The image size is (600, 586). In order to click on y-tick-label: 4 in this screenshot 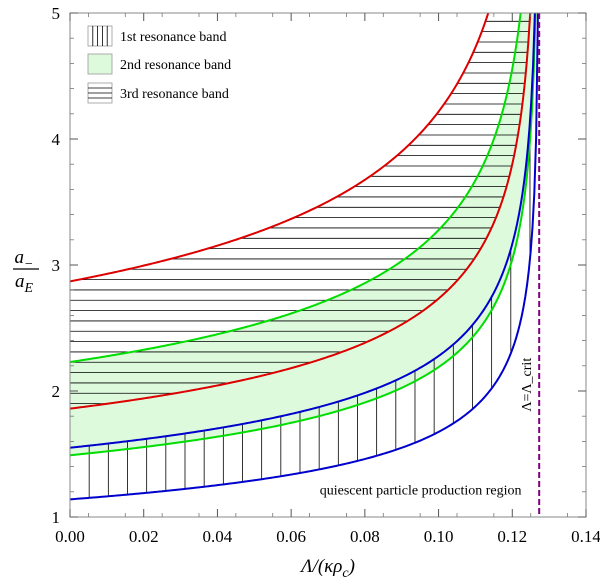, I will do `click(56, 139)`.